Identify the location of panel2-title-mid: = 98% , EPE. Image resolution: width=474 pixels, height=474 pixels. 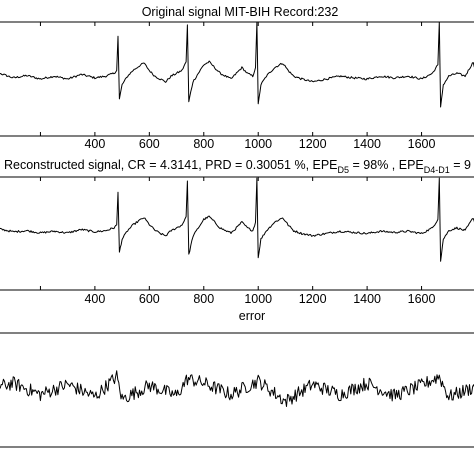
(386, 165).